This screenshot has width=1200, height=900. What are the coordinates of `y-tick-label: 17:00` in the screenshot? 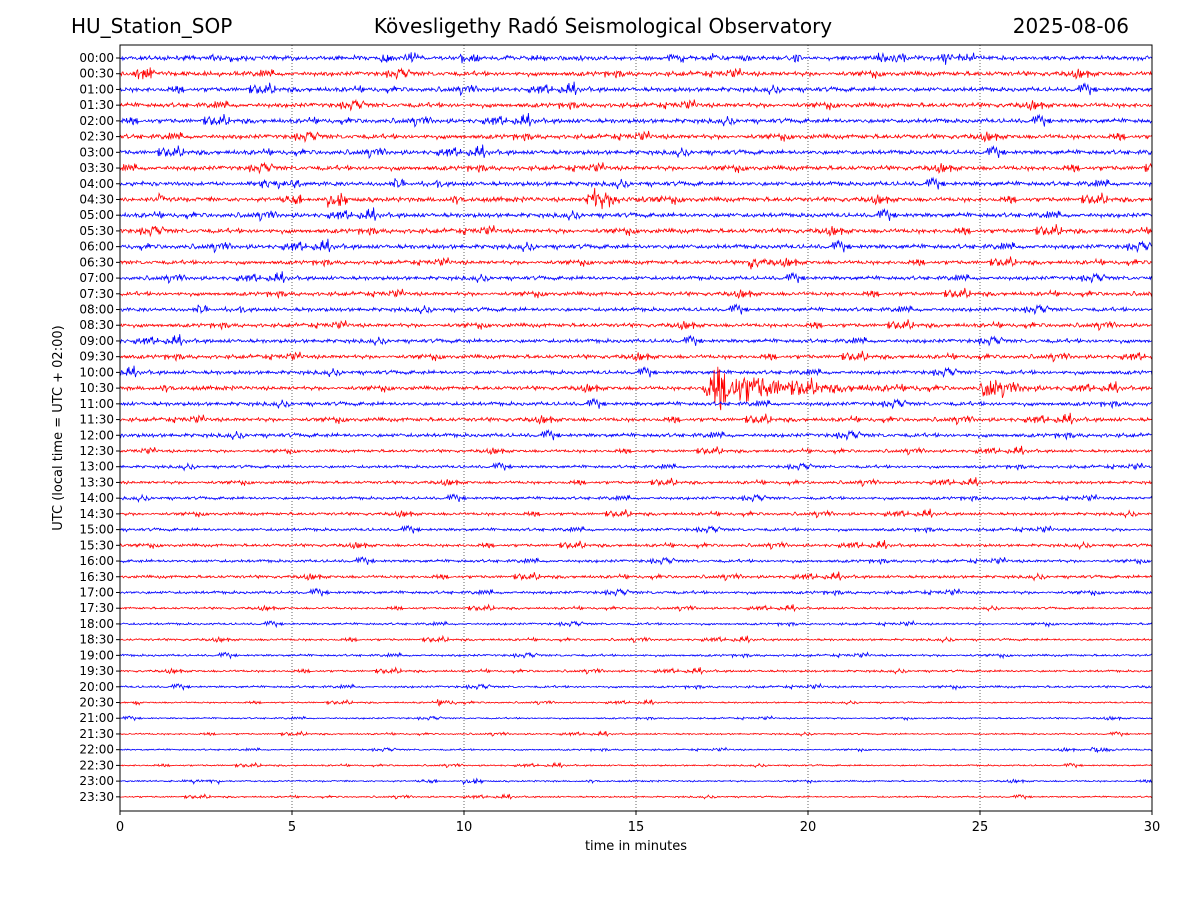 It's located at (96, 592).